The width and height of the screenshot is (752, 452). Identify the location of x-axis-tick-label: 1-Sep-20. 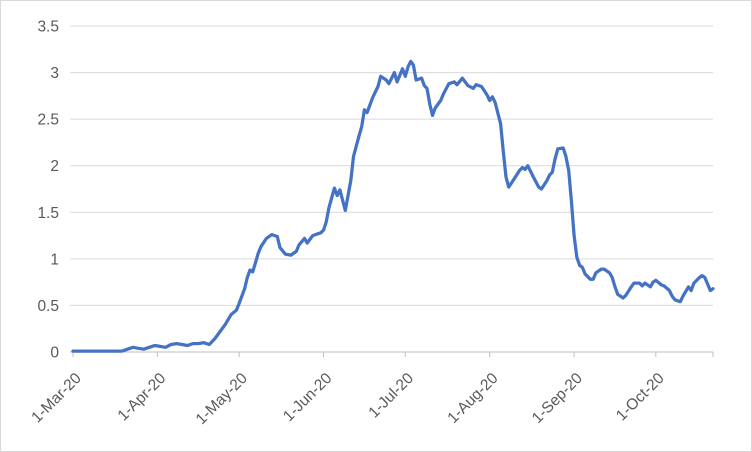
(557, 398).